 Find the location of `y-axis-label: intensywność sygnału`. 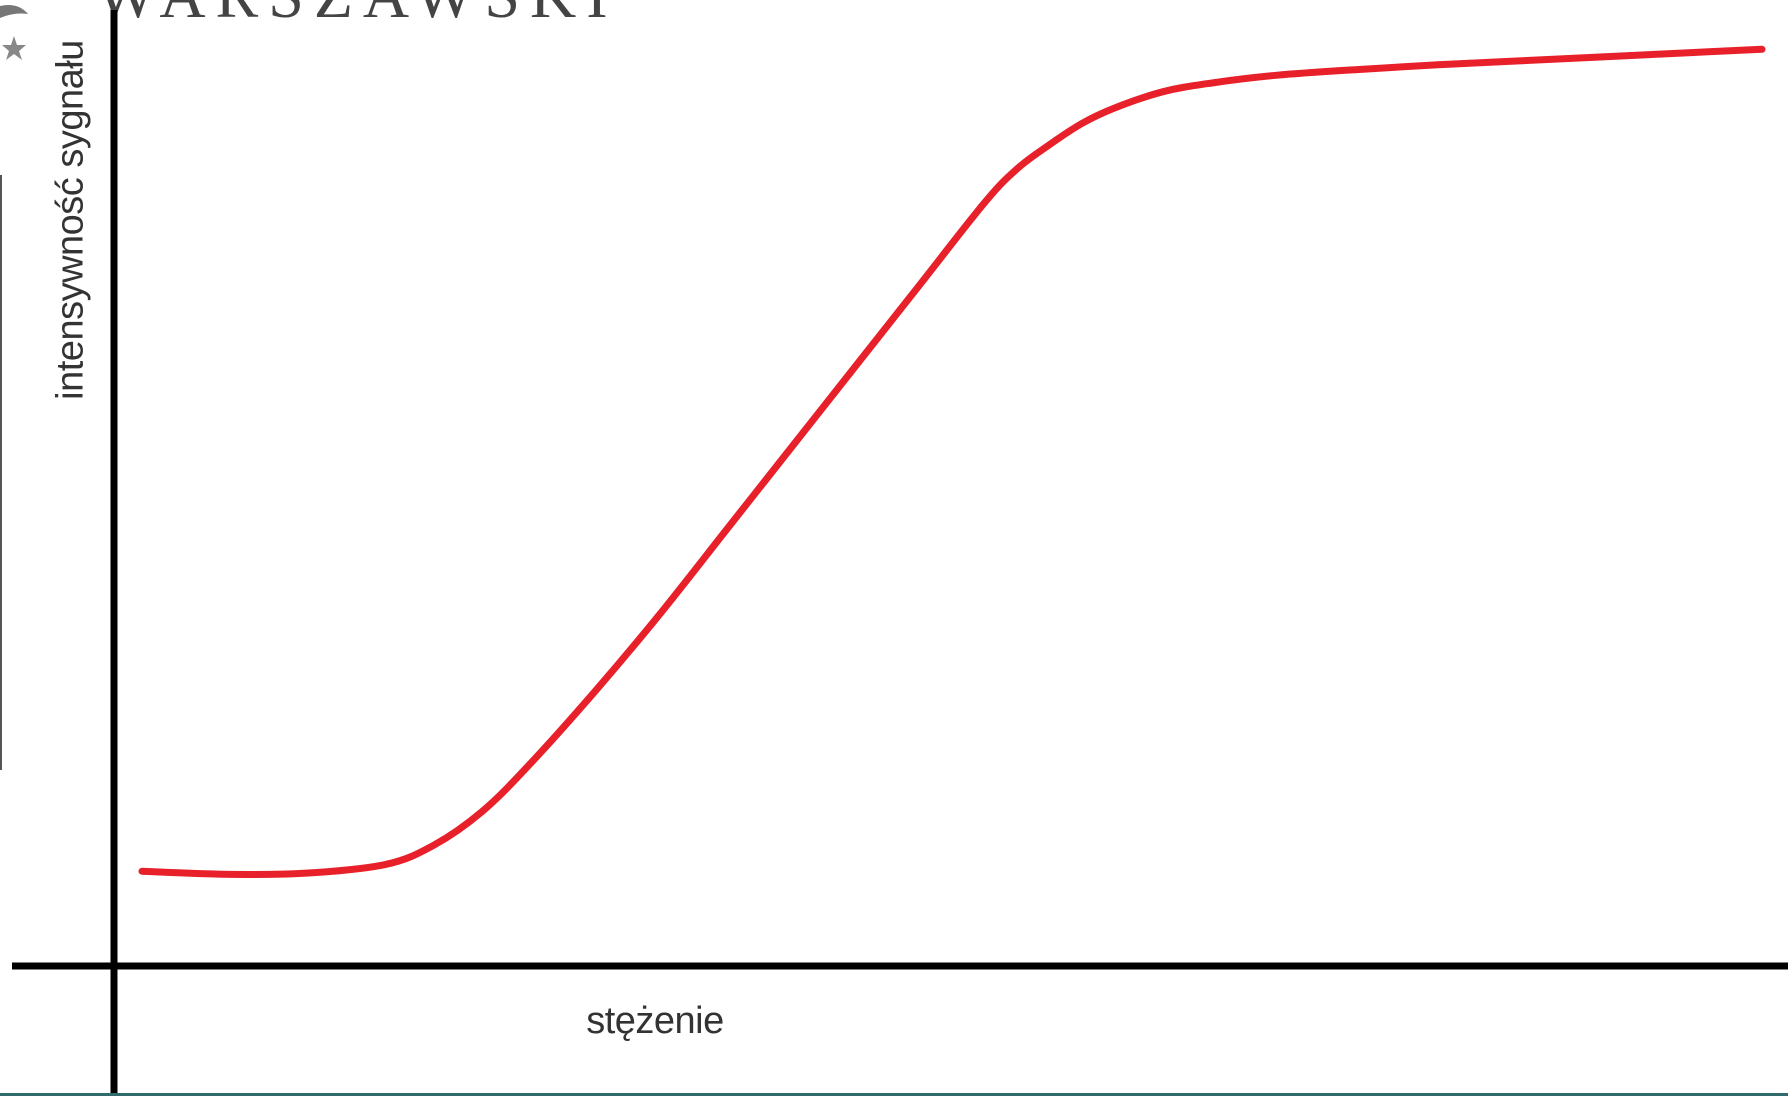

y-axis-label: intensywność sygnału is located at coordinates (70, 220).